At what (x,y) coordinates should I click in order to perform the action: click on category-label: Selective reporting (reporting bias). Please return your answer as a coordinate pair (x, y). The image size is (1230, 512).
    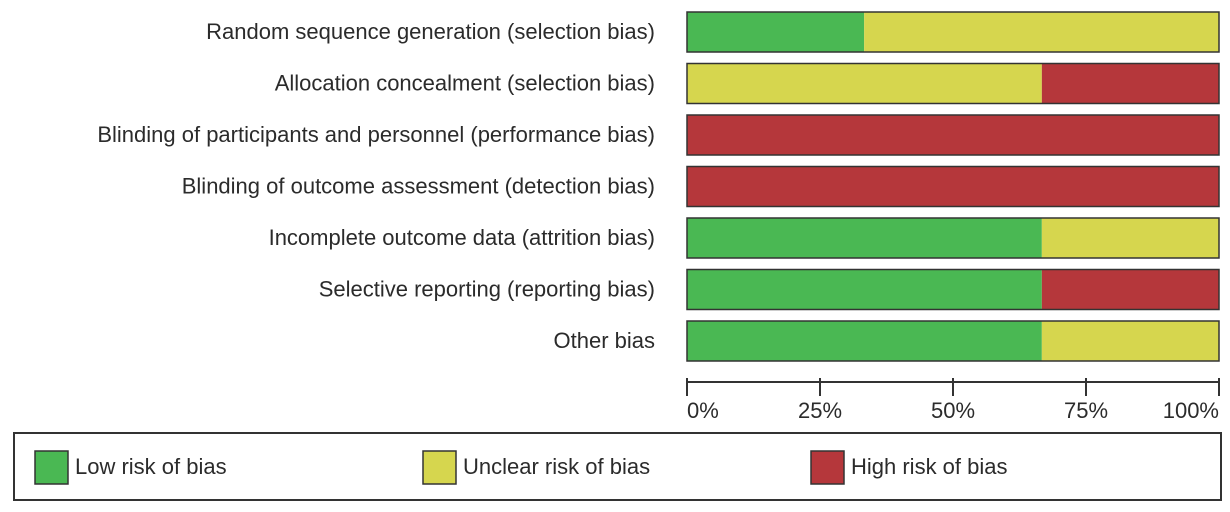
    Looking at the image, I should click on (487, 288).